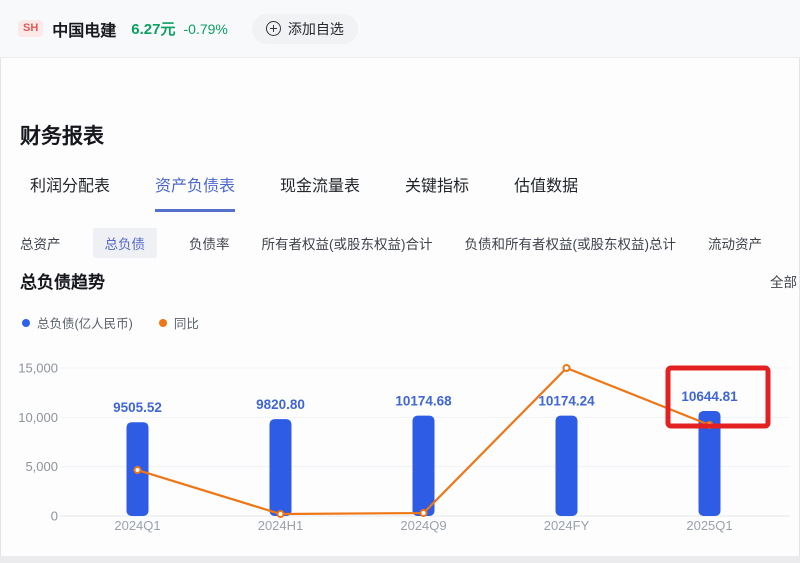 The image size is (800, 563). Describe the element at coordinates (400, 29) in the screenshot. I see `stock-header: SH 中国电建 6.27元 -0.79% 添加自选` at that location.